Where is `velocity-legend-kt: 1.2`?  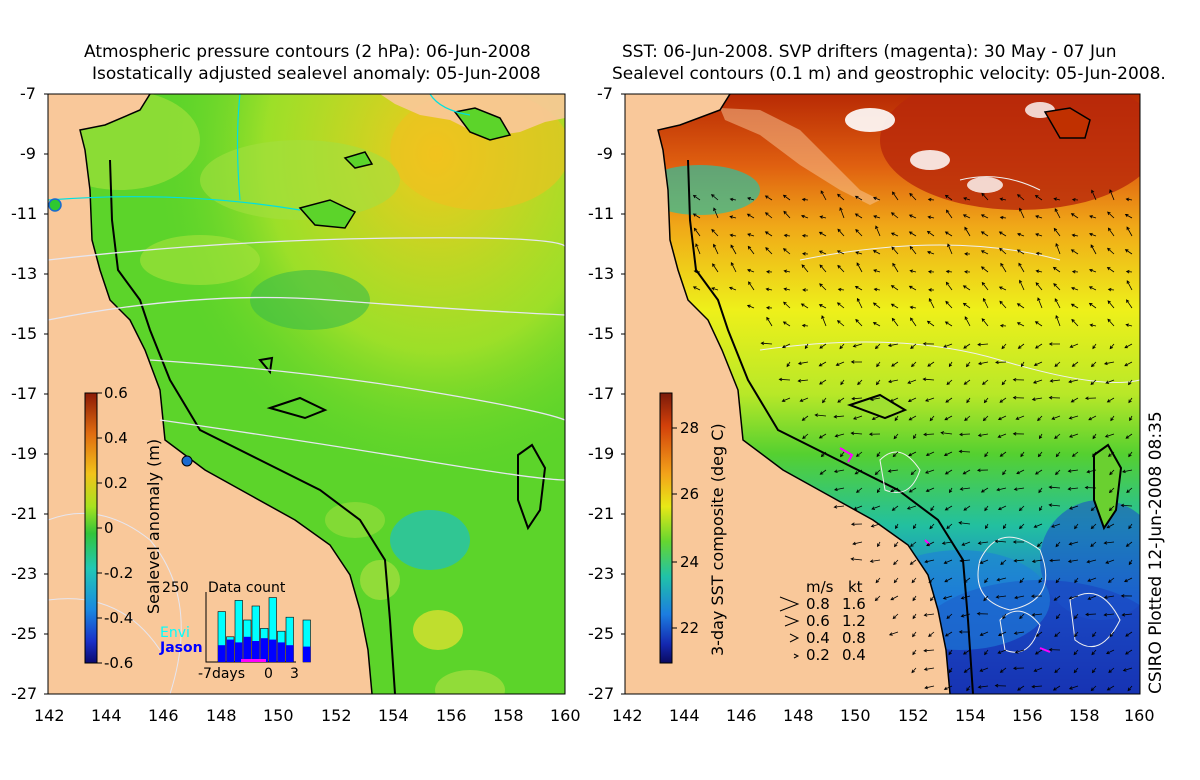
velocity-legend-kt: 1.2 is located at coordinates (854, 621).